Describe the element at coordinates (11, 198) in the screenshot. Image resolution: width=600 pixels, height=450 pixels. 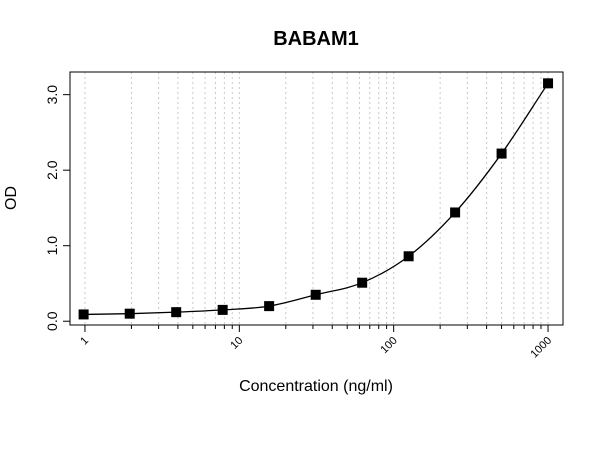
I see `y-axis-label: OD` at that location.